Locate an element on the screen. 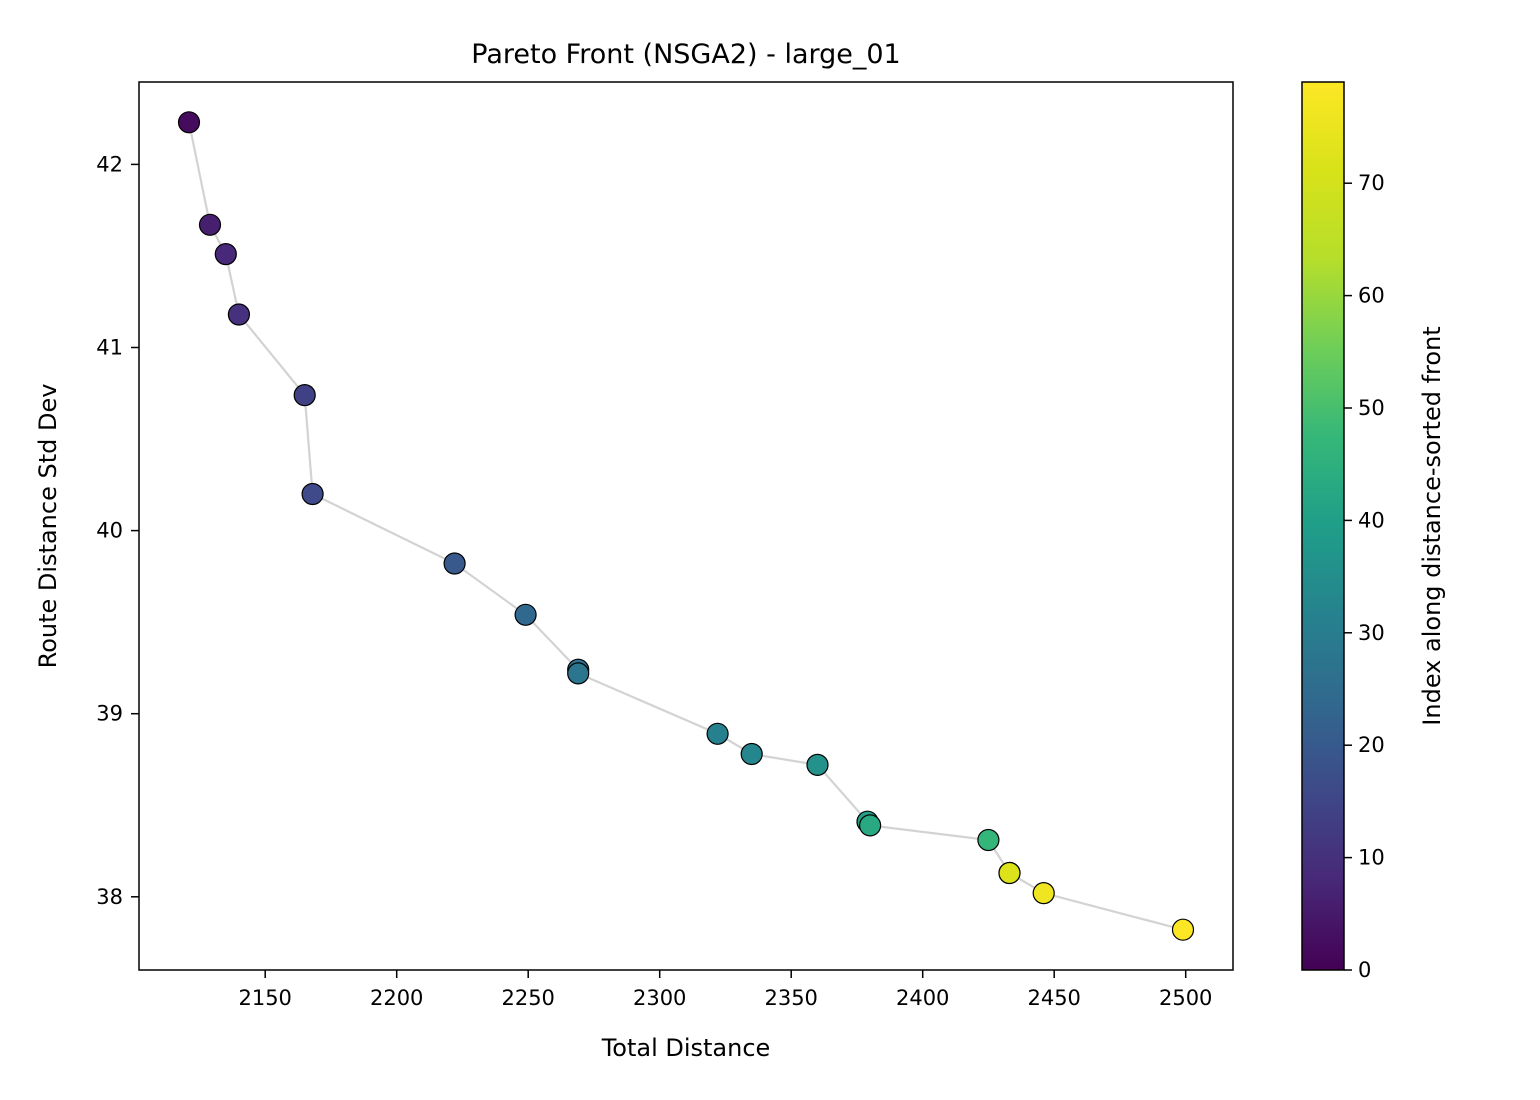 The height and width of the screenshot is (1100, 1540). x-tick-label: 2500 is located at coordinates (1185, 998).